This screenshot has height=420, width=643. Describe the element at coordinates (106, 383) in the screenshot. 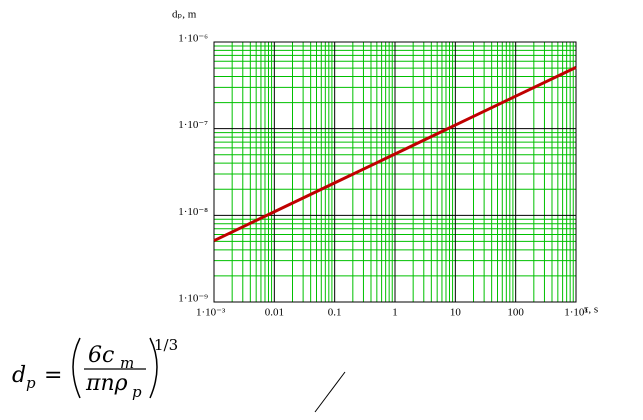

I see `formula-den: πnρ` at that location.